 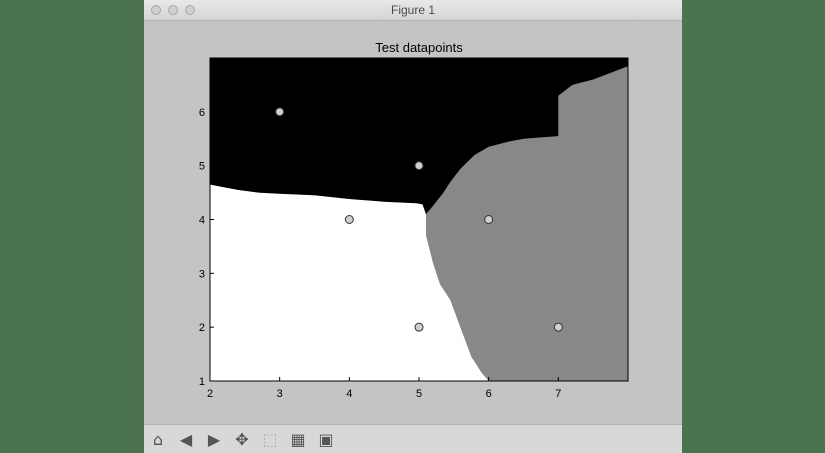 I want to click on window-title: Figure 1, so click(x=413, y=10).